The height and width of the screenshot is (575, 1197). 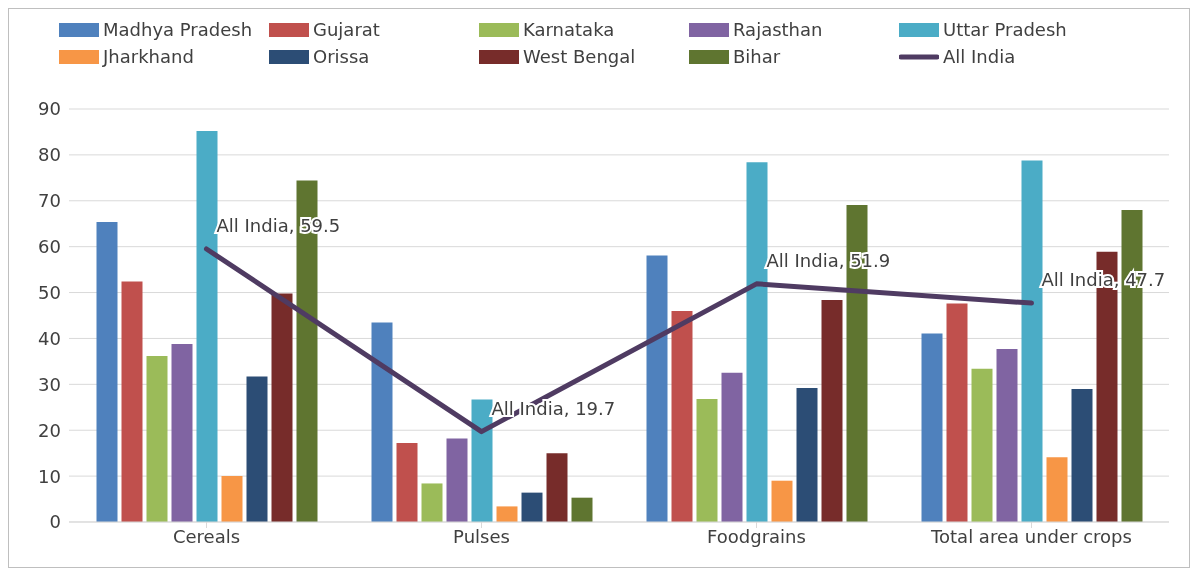 What do you see at coordinates (178, 29) in the screenshot?
I see `legend-label: Madhya Pradesh` at bounding box center [178, 29].